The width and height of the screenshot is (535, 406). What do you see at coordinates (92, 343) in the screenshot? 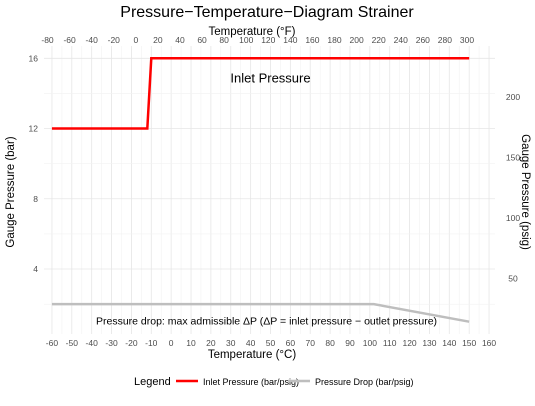
I see `x-tick-label: -40` at bounding box center [92, 343].